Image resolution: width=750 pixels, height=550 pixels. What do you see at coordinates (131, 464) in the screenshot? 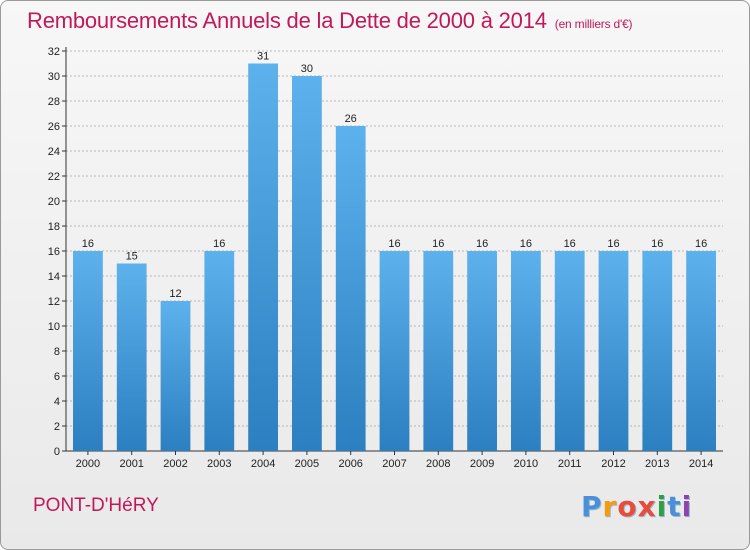
I see `x-tick-label: 2001` at bounding box center [131, 464].